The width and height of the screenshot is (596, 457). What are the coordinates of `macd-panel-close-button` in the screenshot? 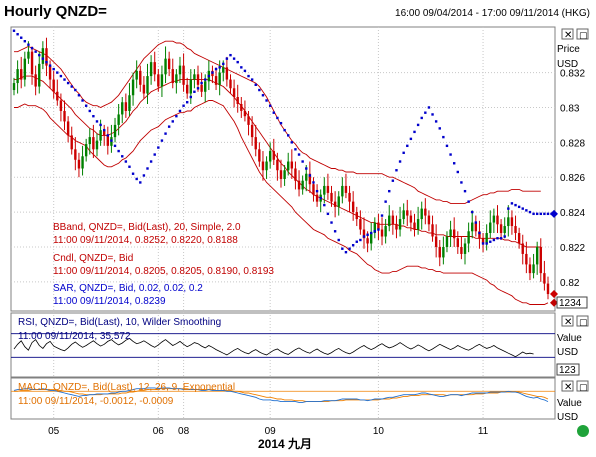 It's located at (567, 386).